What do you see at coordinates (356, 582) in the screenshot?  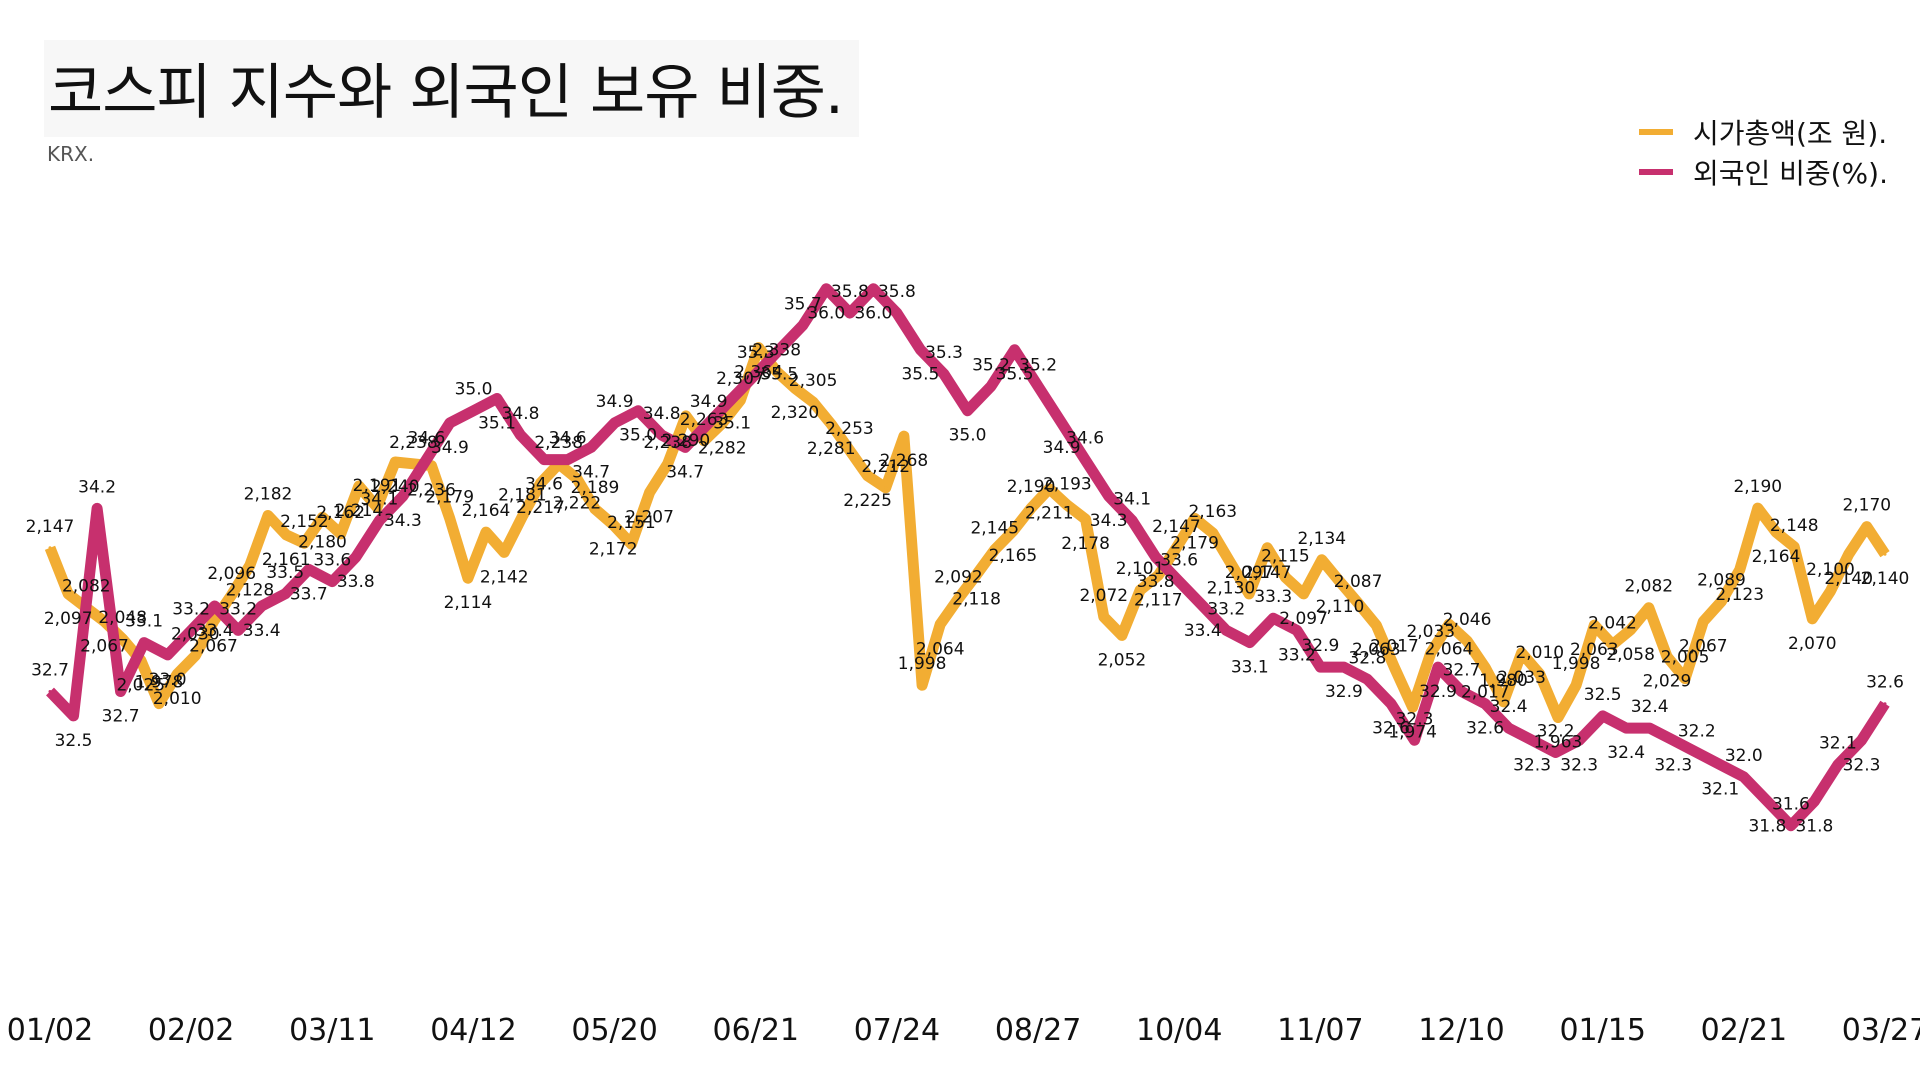 I see `foreign-share-value-label: 33.8` at bounding box center [356, 582].